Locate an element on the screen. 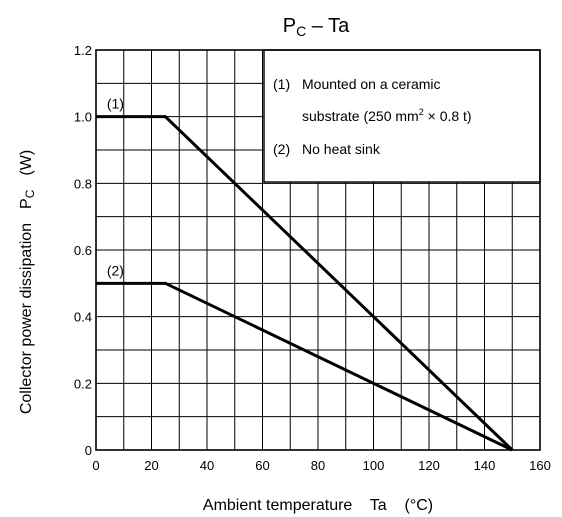 Image resolution: width=562 pixels, height=517 pixels. legend-box is located at coordinates (402, 116).